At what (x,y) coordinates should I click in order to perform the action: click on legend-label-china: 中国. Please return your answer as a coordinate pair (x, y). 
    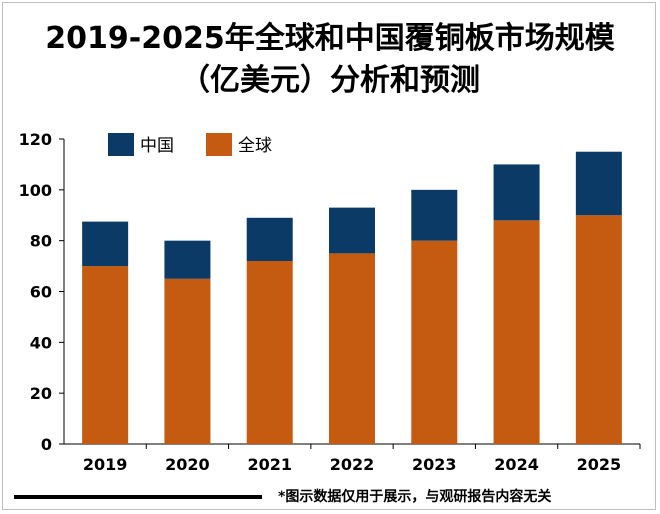
    Looking at the image, I should click on (157, 146).